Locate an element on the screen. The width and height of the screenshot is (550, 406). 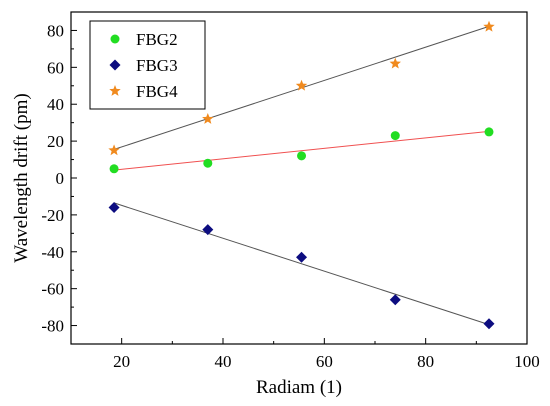
x-tick-label: 100 is located at coordinates (527, 361).